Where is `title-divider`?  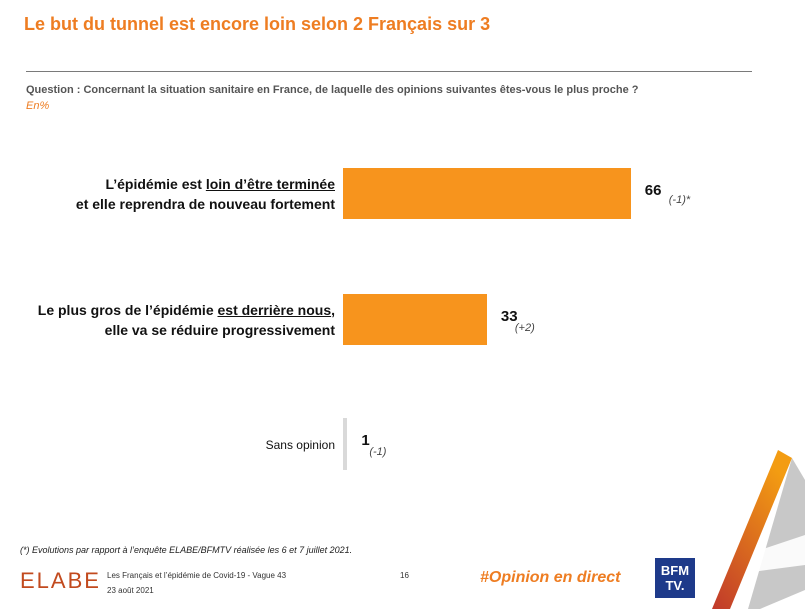
title-divider is located at coordinates (389, 71).